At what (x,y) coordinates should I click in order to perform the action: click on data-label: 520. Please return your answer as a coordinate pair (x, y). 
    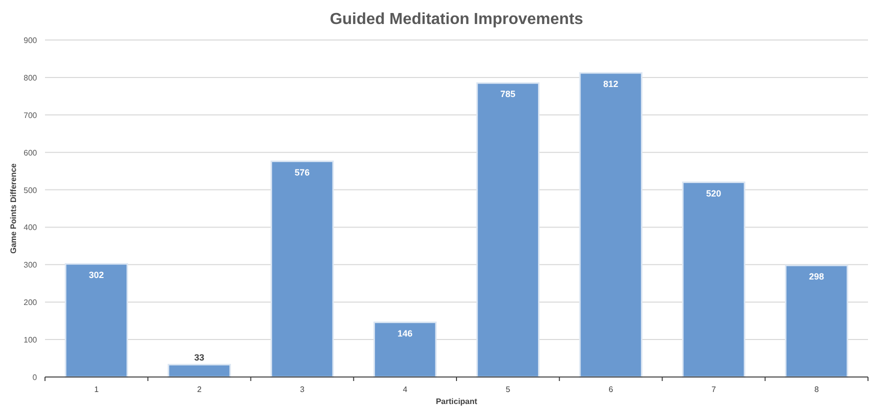
    Looking at the image, I should click on (714, 193).